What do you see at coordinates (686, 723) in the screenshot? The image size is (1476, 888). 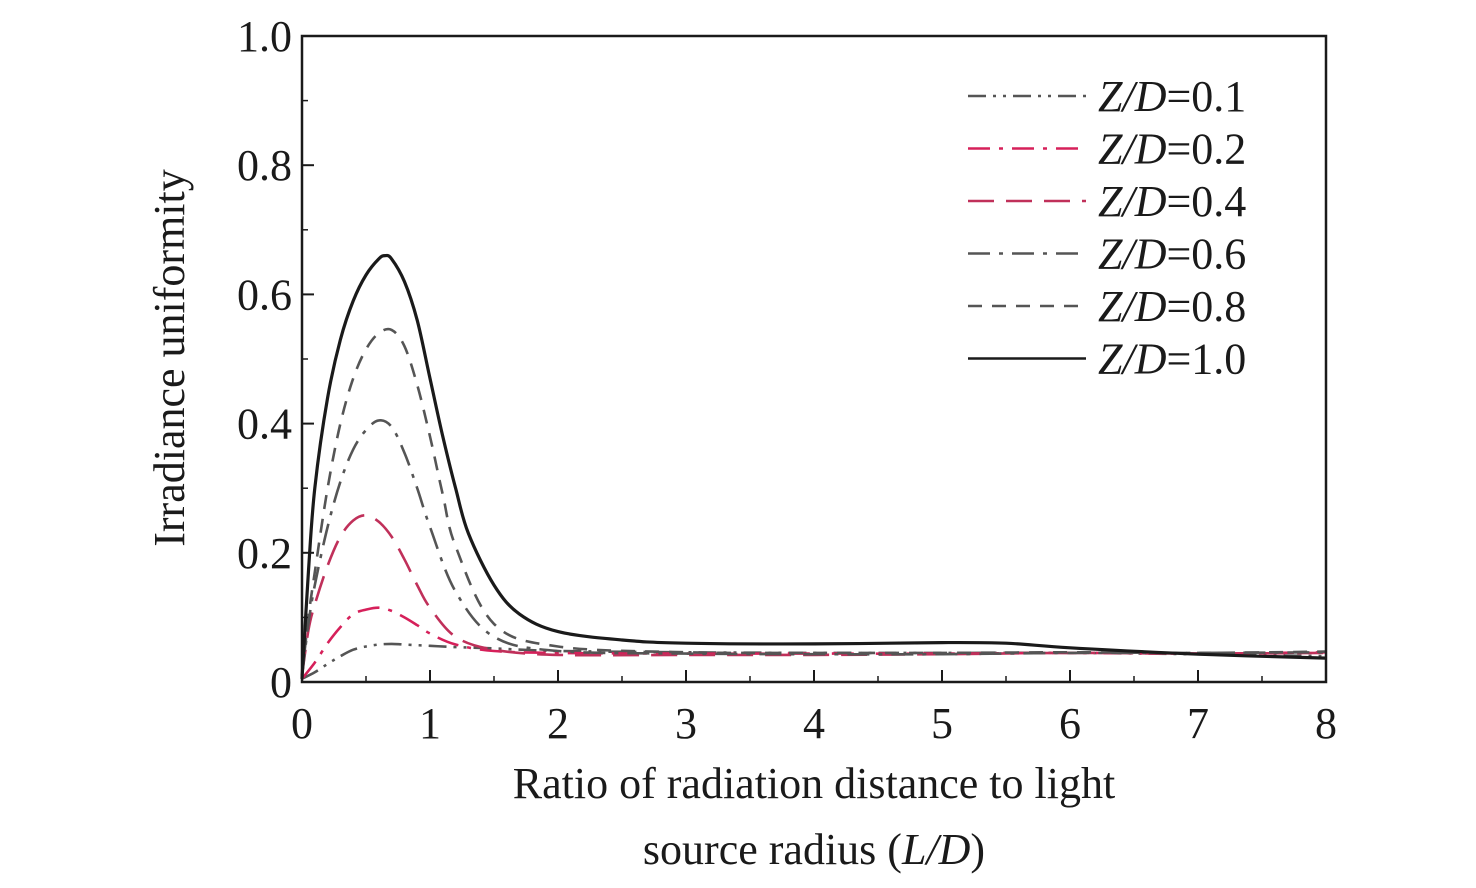 I see `x-tick-label: 3` at bounding box center [686, 723].